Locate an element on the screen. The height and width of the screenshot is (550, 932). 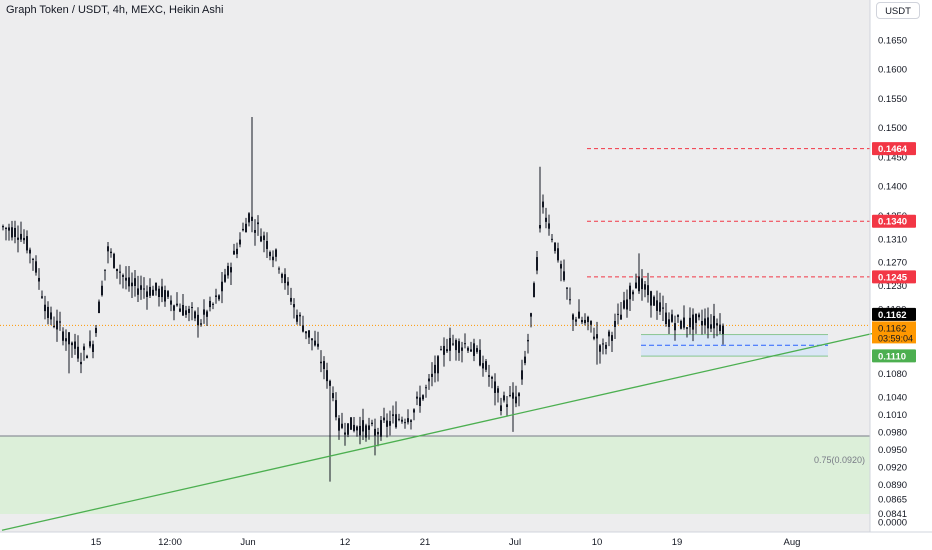
time-tick-label: 12:00 is located at coordinates (170, 542).